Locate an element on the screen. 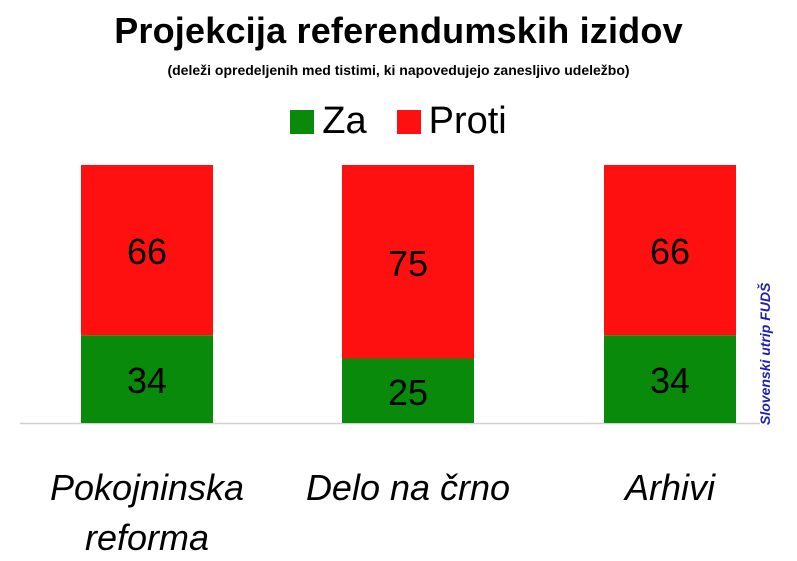 This screenshot has width=797, height=561. chart-title: Projekcija referendumskih izidov is located at coordinates (398, 30).